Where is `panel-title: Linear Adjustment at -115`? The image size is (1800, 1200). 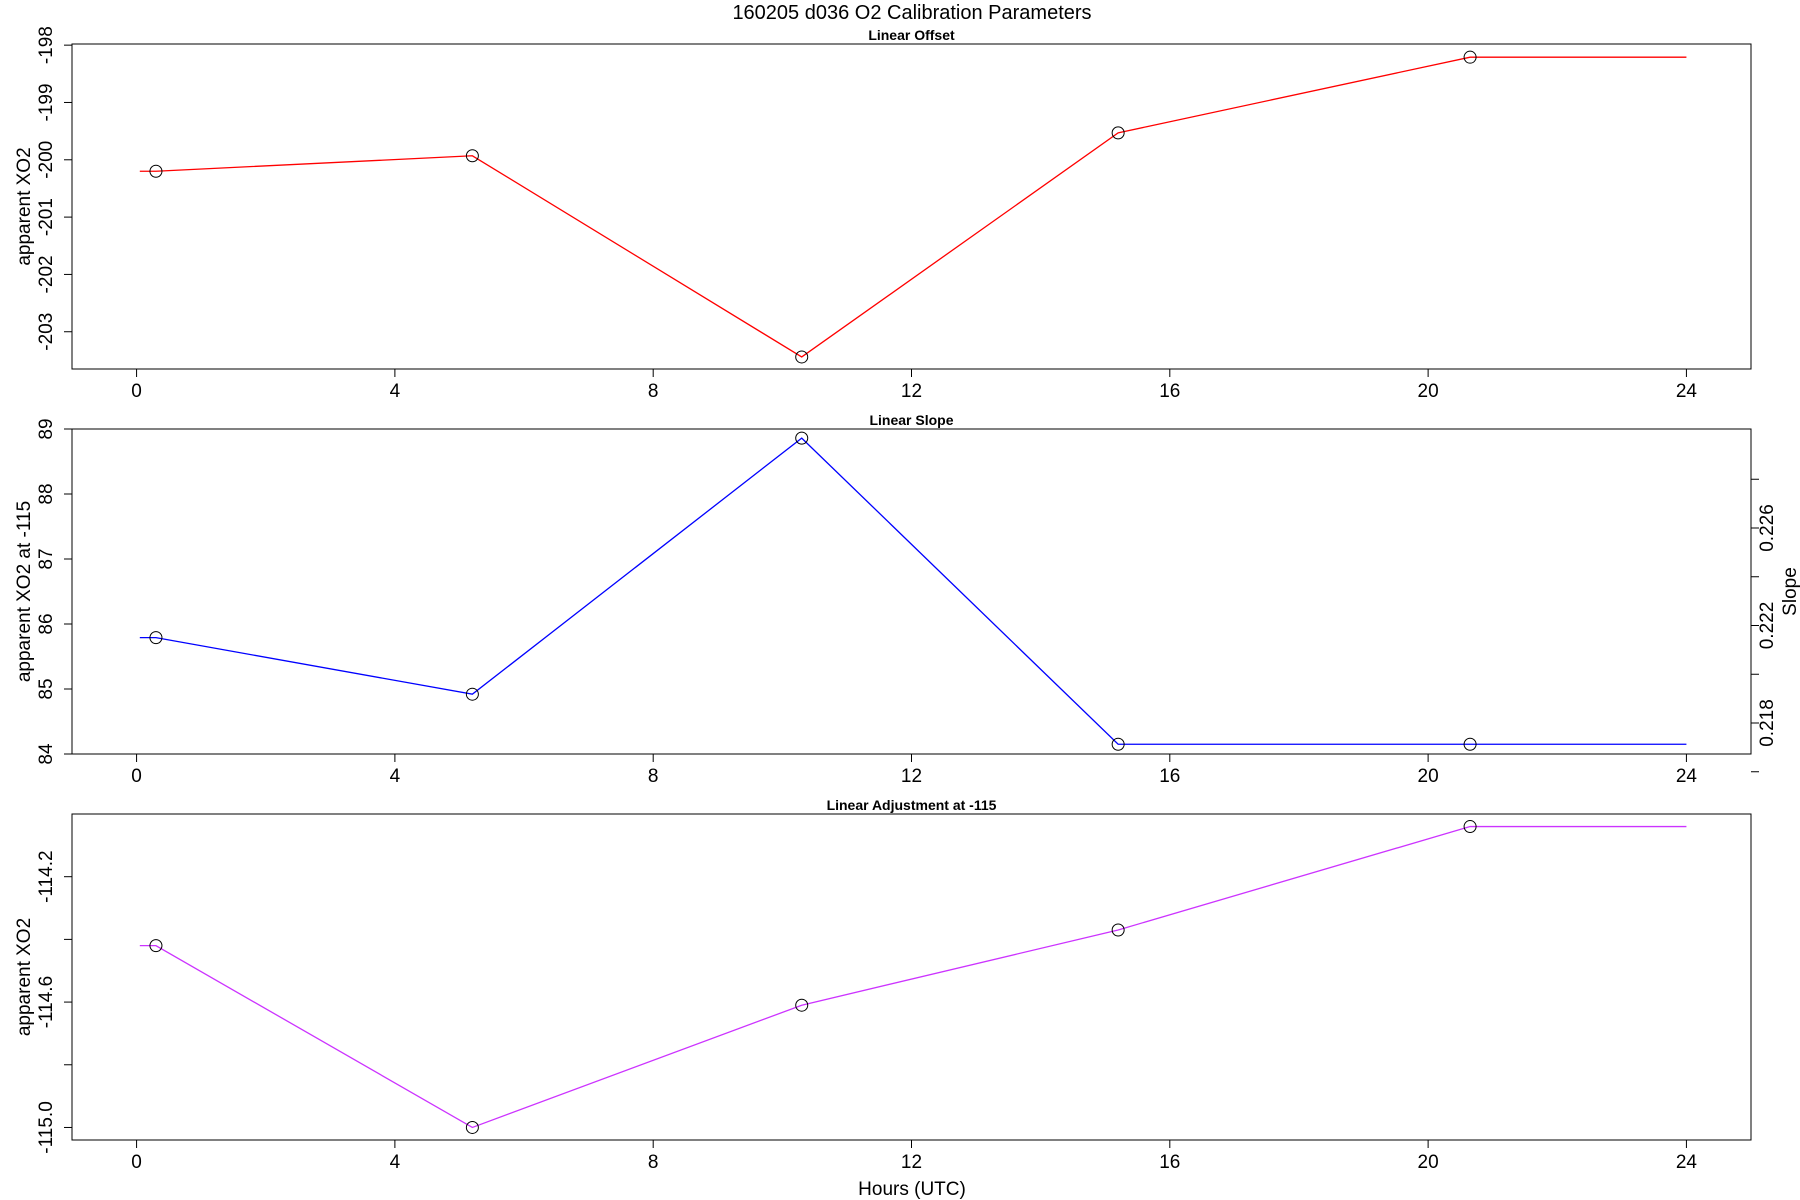 panel-title: Linear Adjustment at -115 is located at coordinates (912, 805).